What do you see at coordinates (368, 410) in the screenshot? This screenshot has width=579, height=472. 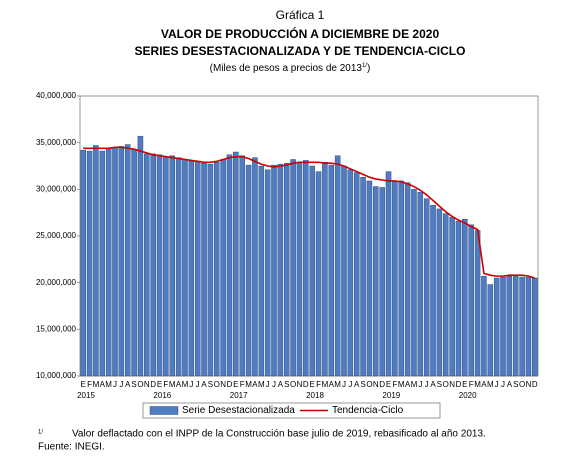 I see `legend-label: Tendencia-Ciclo` at bounding box center [368, 410].